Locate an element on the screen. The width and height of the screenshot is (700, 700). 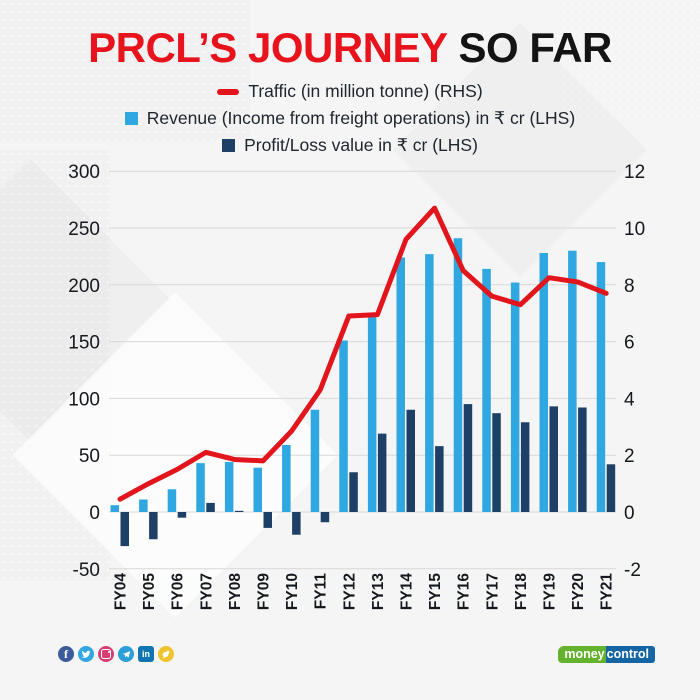
right-axis-tick: 8 is located at coordinates (629, 286).